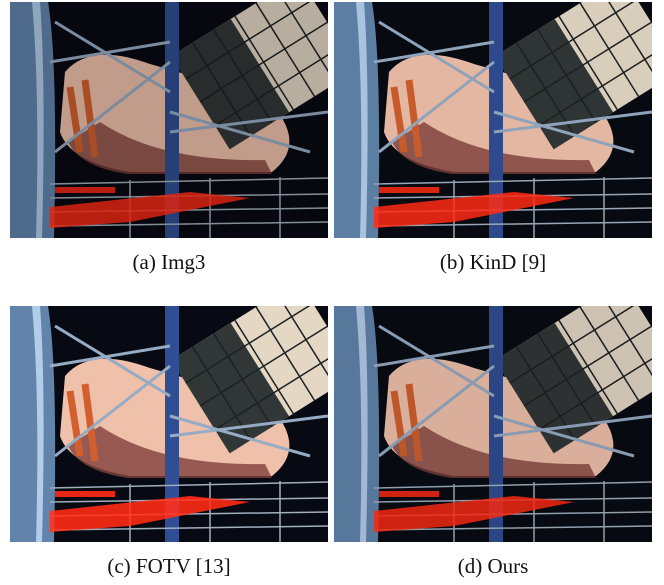 The image size is (664, 585). What do you see at coordinates (493, 262) in the screenshot?
I see `caption-b: (b) KinD [9]` at bounding box center [493, 262].